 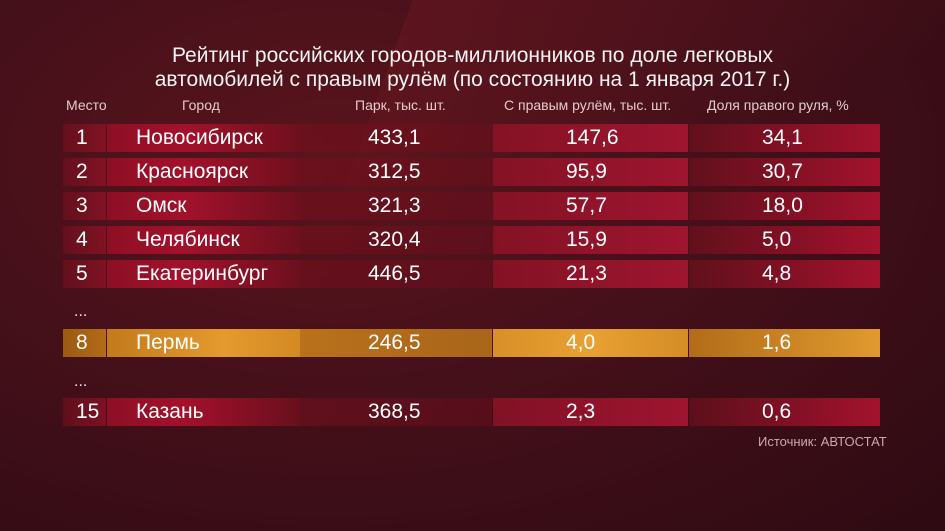 What do you see at coordinates (168, 342) in the screenshot?
I see `cell-city: Пермь` at bounding box center [168, 342].